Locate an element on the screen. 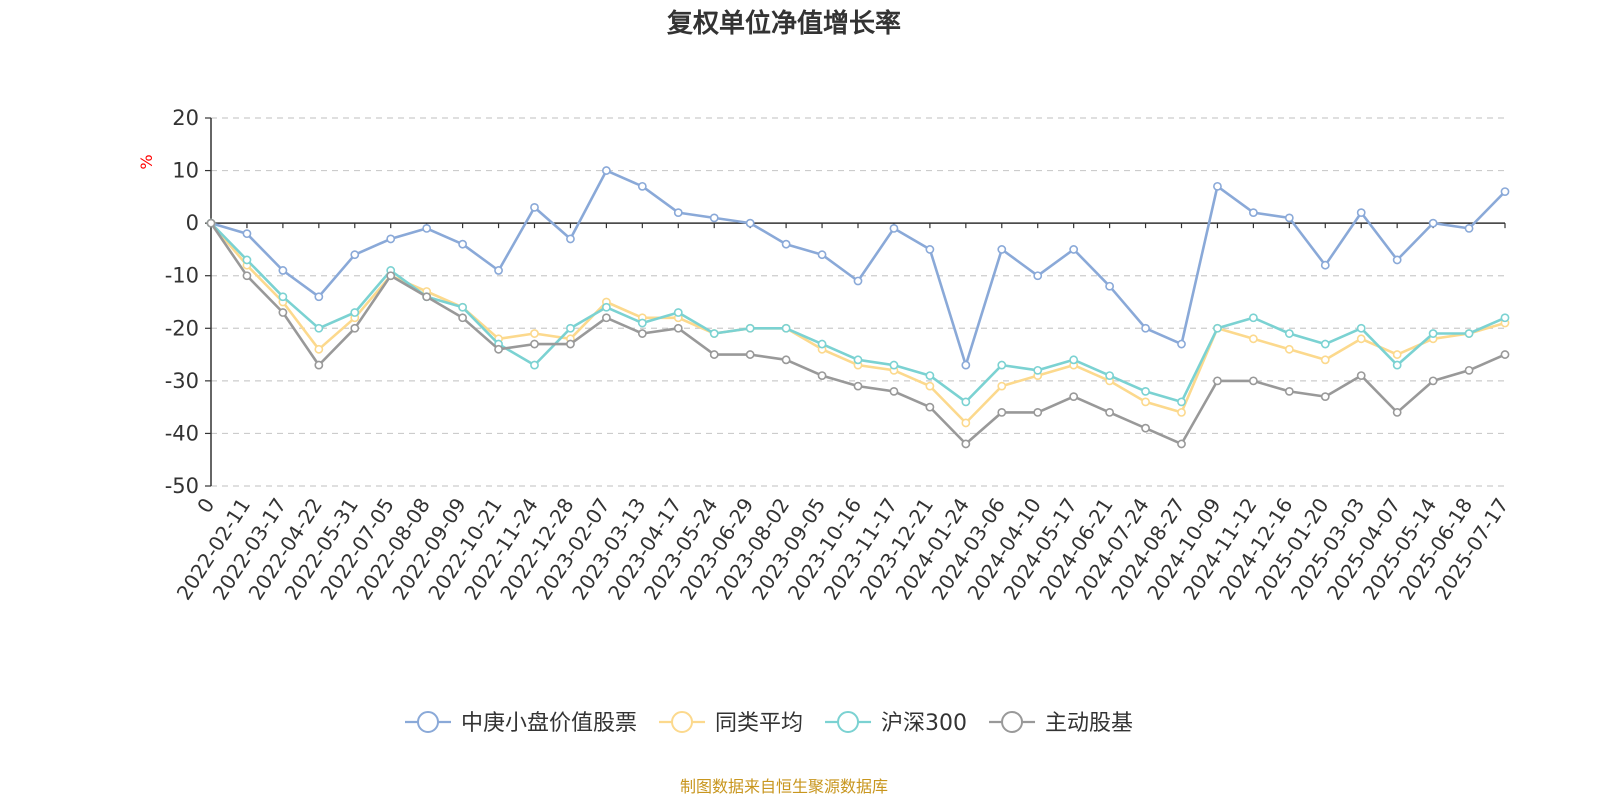 This screenshot has width=1600, height=800. legend-item: 同类平均 is located at coordinates (731, 723).